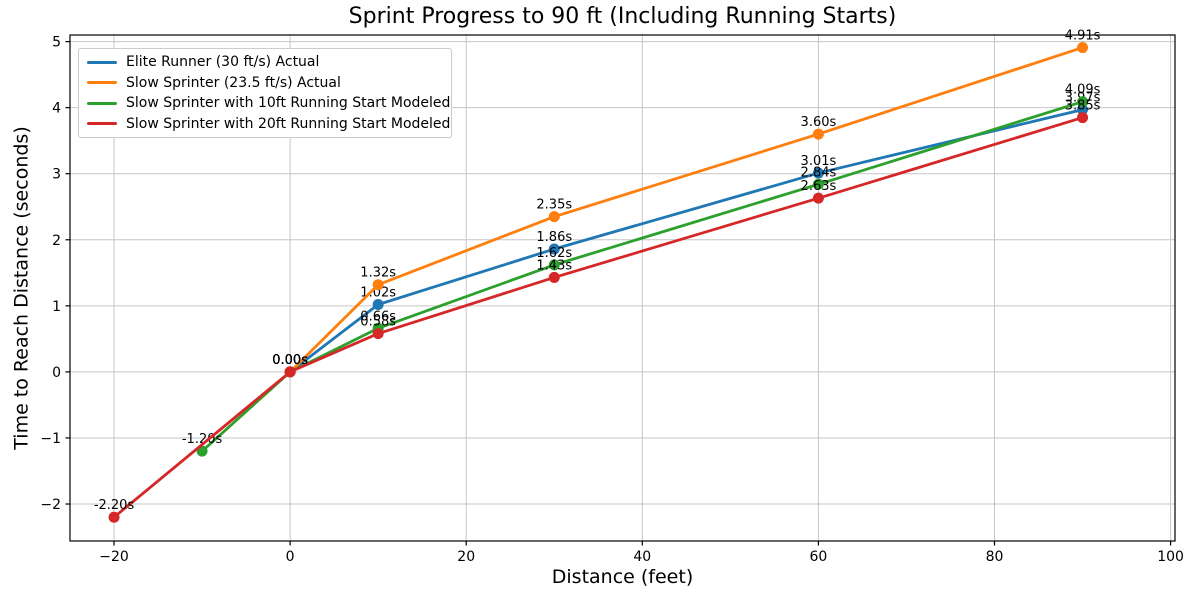 The image size is (1200, 600). I want to click on point-label: 1.62s, so click(554, 253).